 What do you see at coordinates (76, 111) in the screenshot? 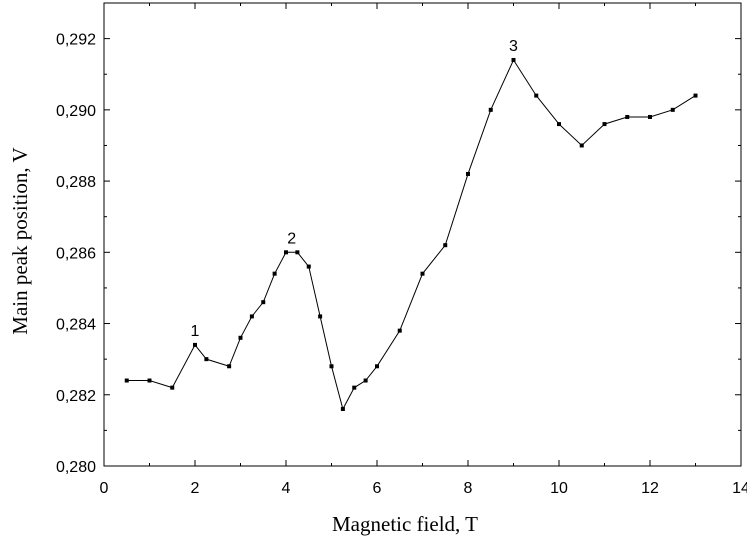
I see `y-tick-label: 0,290` at bounding box center [76, 111].